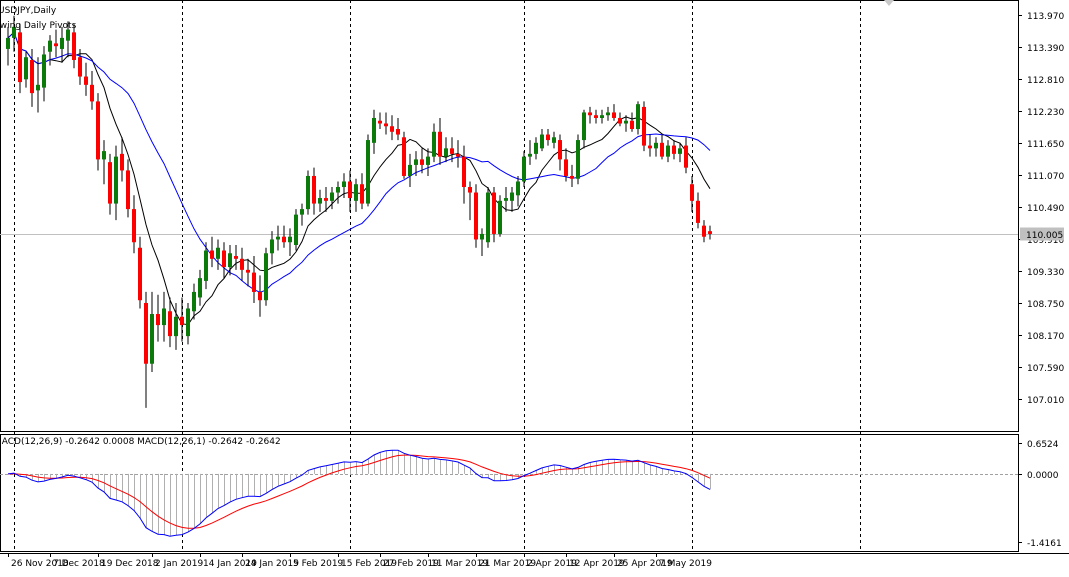 The width and height of the screenshot is (1069, 577). I want to click on time-axis-label: 27 Feb 2019, so click(411, 564).